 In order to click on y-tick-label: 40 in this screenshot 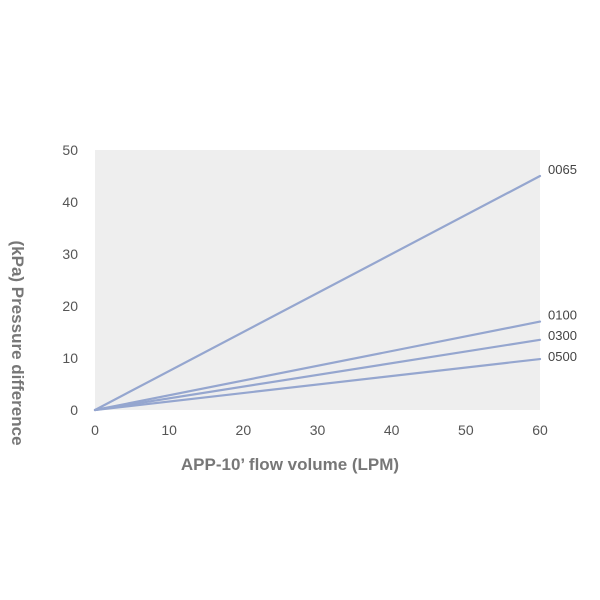, I will do `click(70, 202)`.